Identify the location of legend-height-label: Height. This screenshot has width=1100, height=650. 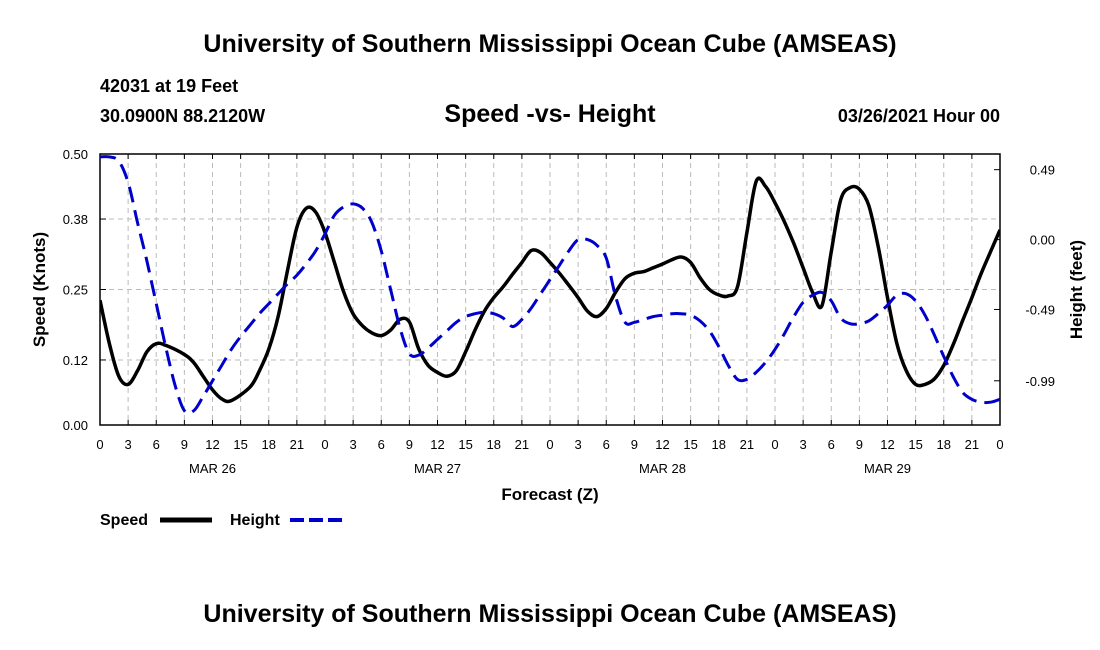
(255, 520).